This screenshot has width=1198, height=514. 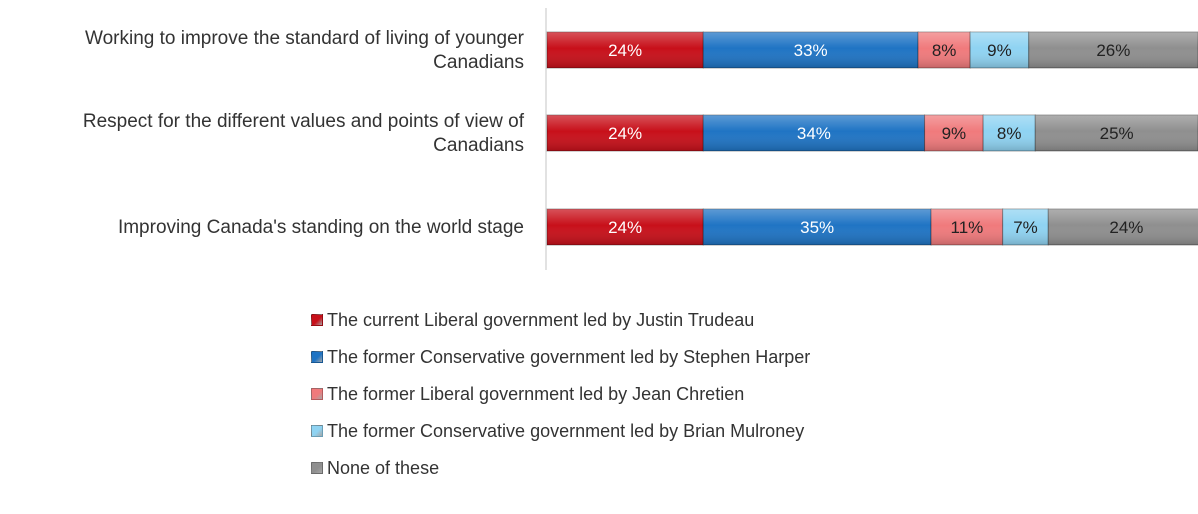 What do you see at coordinates (1009, 133) in the screenshot?
I see `data-label-mulroney: 8%` at bounding box center [1009, 133].